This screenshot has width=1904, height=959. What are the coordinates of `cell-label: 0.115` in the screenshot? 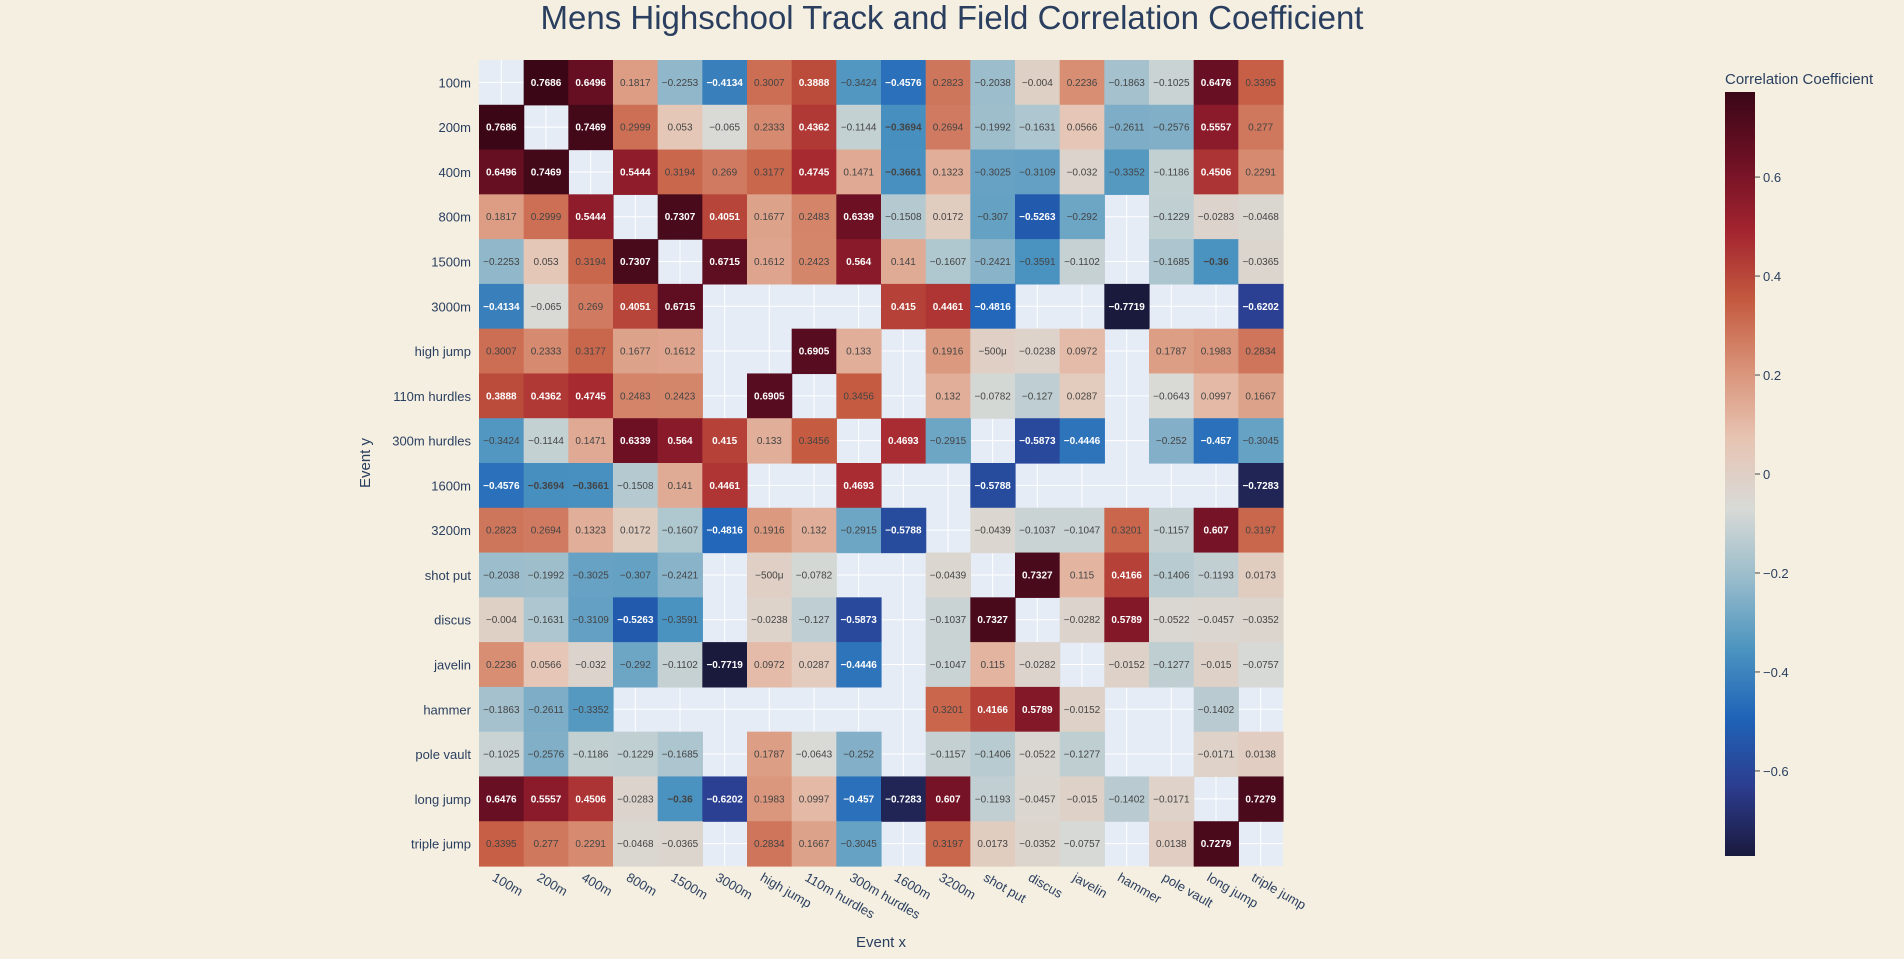 It's located at (993, 665).